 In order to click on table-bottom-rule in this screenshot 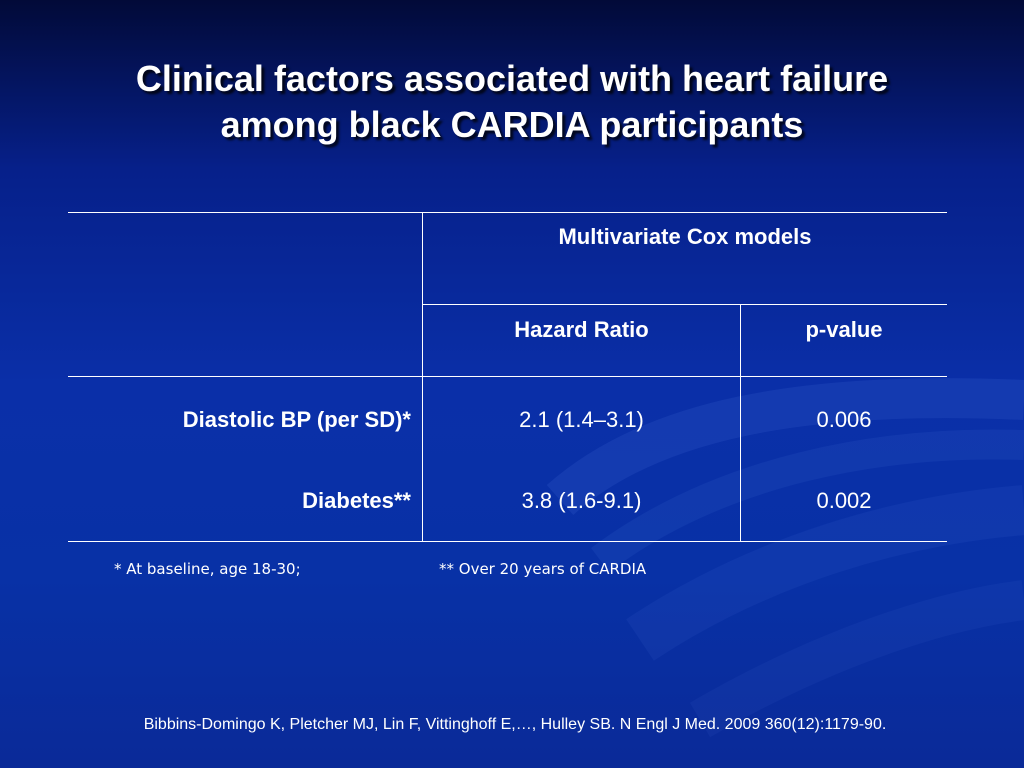, I will do `click(507, 541)`.